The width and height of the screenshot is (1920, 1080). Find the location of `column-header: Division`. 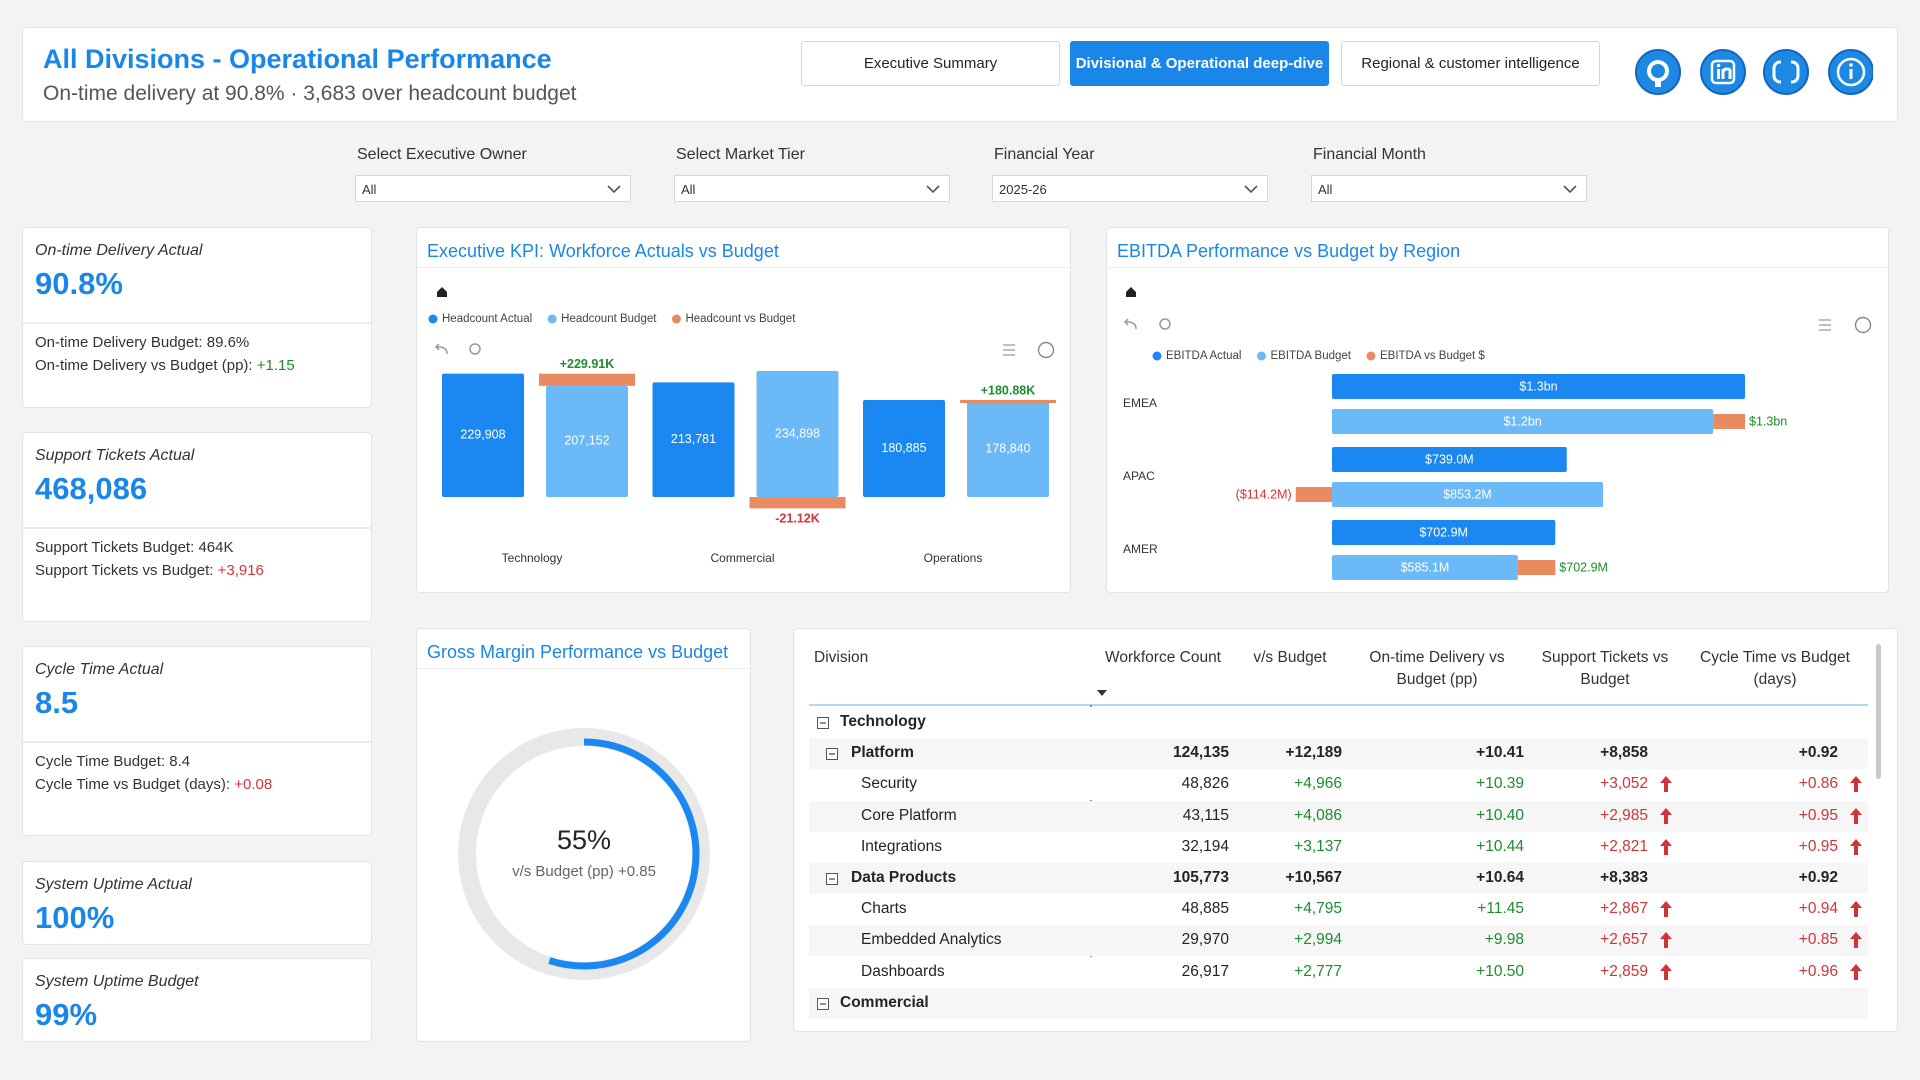

column-header: Division is located at coordinates (841, 657).